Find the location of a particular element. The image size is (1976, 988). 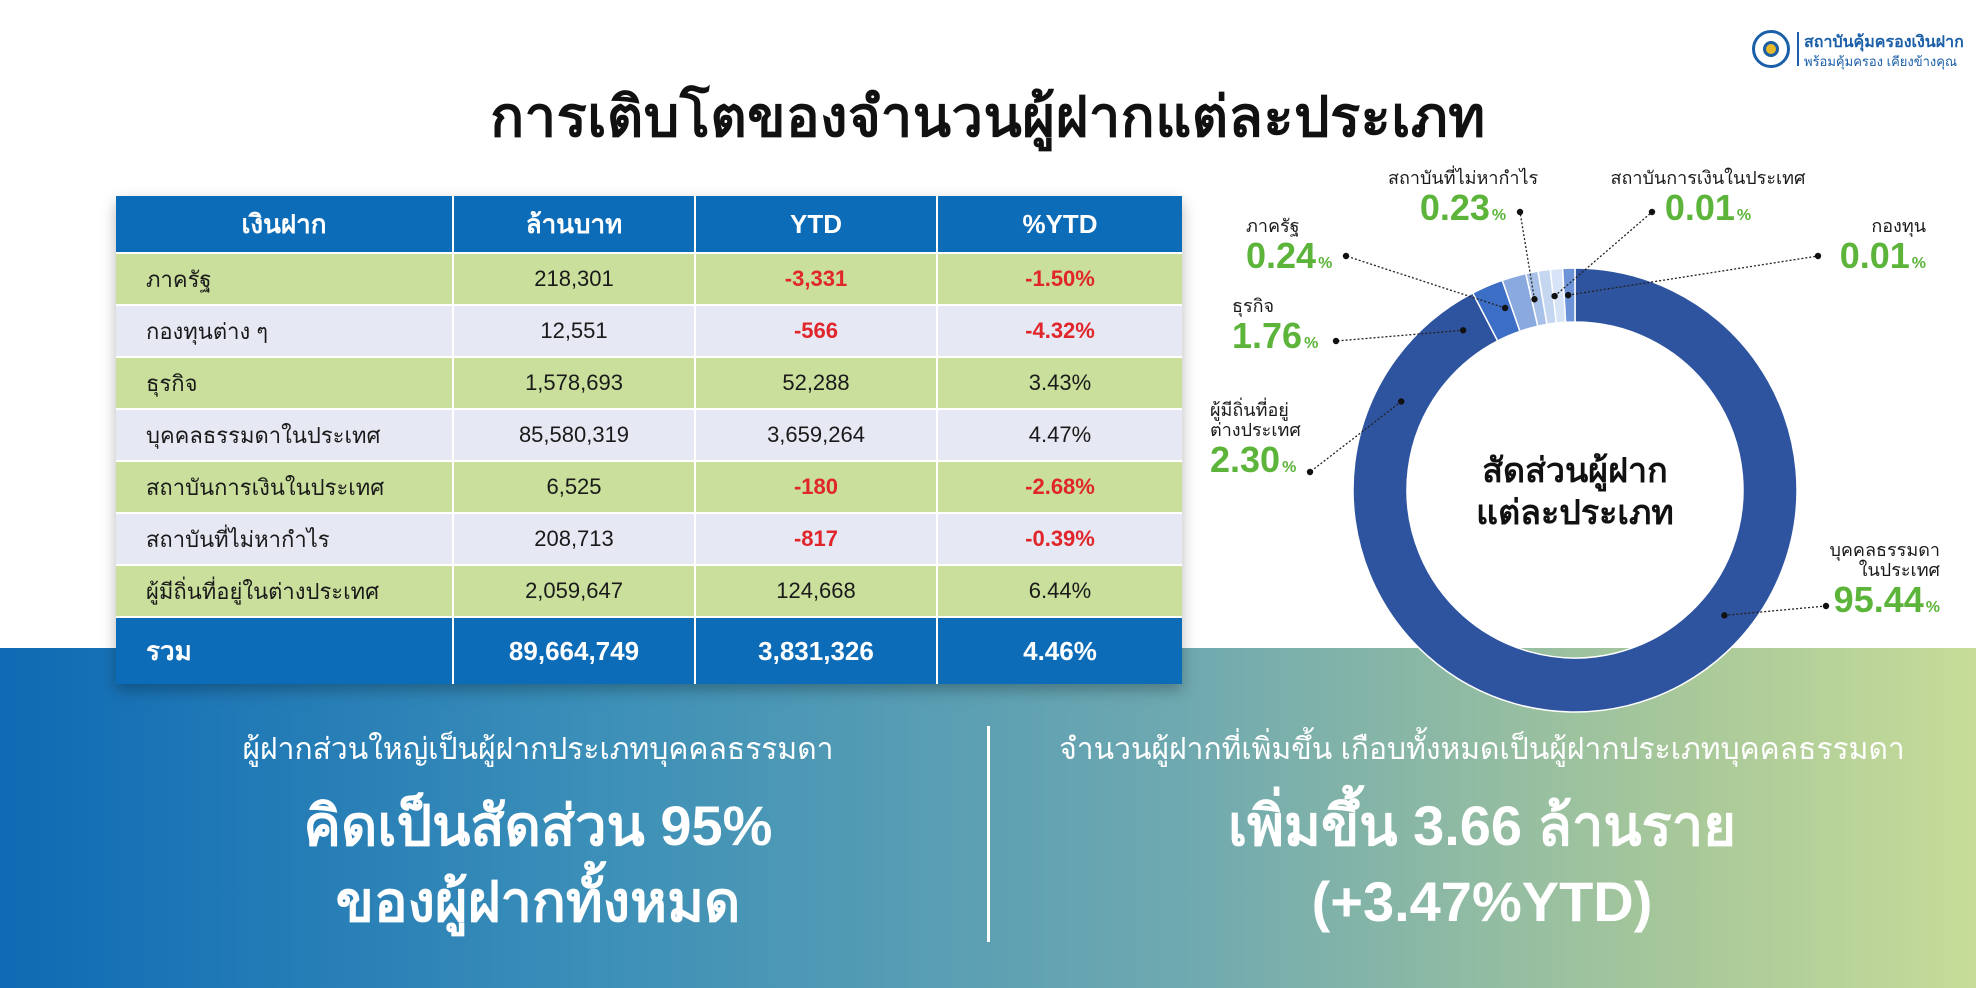

table-row: ภาครัฐ 218,301 -3,331 -1.50% is located at coordinates (649, 280).